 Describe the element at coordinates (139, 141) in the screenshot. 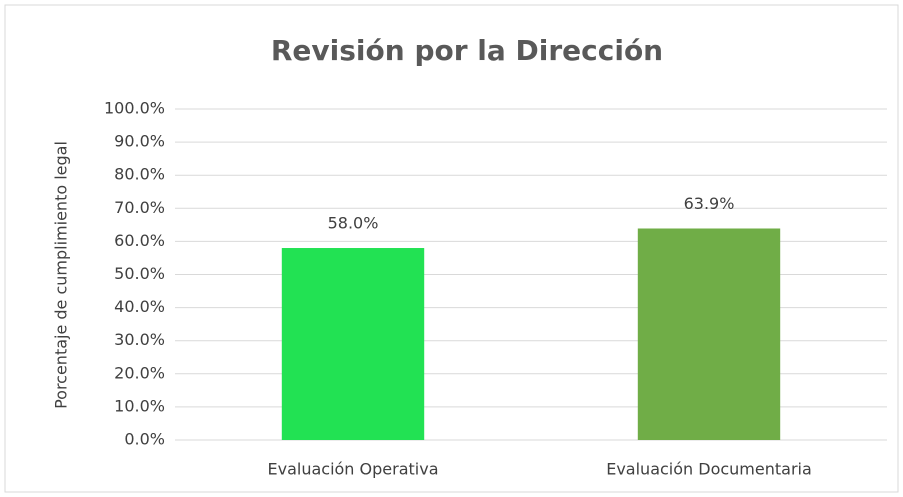

I see `y-tick-label: 90.0%` at that location.